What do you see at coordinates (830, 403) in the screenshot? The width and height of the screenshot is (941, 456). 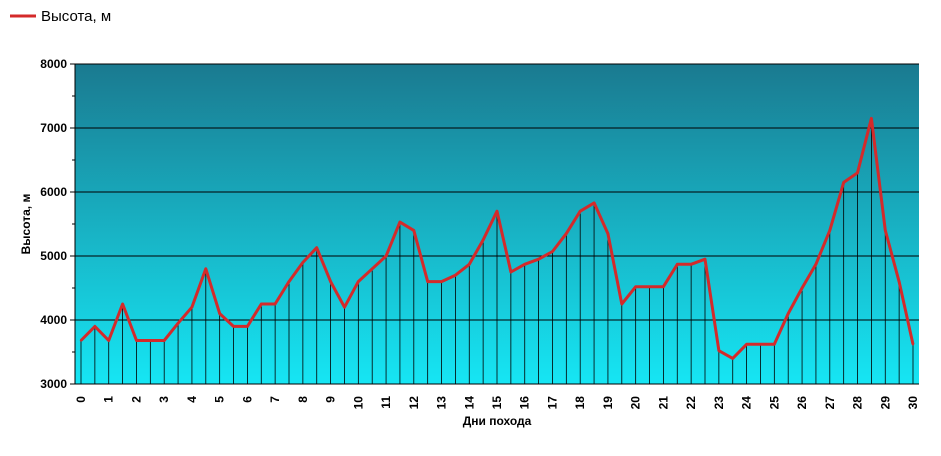 I see `x-tick-label: 27` at bounding box center [830, 403].